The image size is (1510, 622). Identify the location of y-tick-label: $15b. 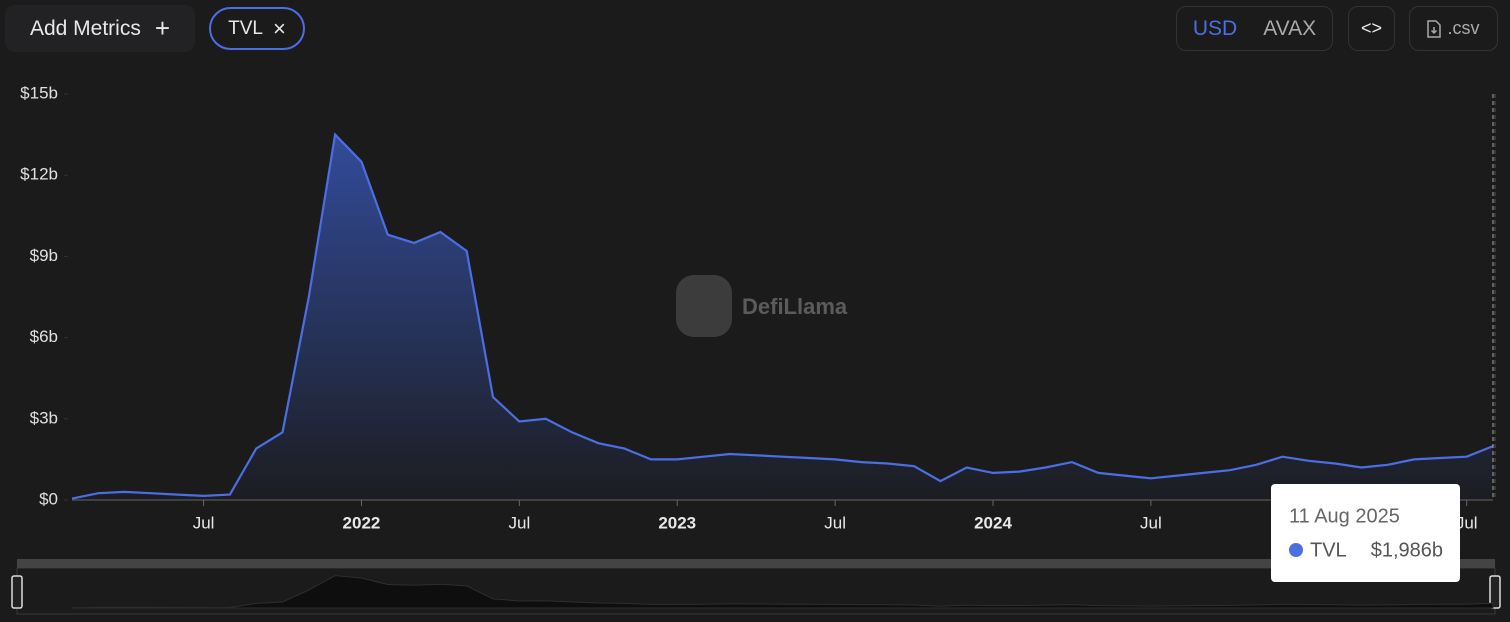
(39, 92).